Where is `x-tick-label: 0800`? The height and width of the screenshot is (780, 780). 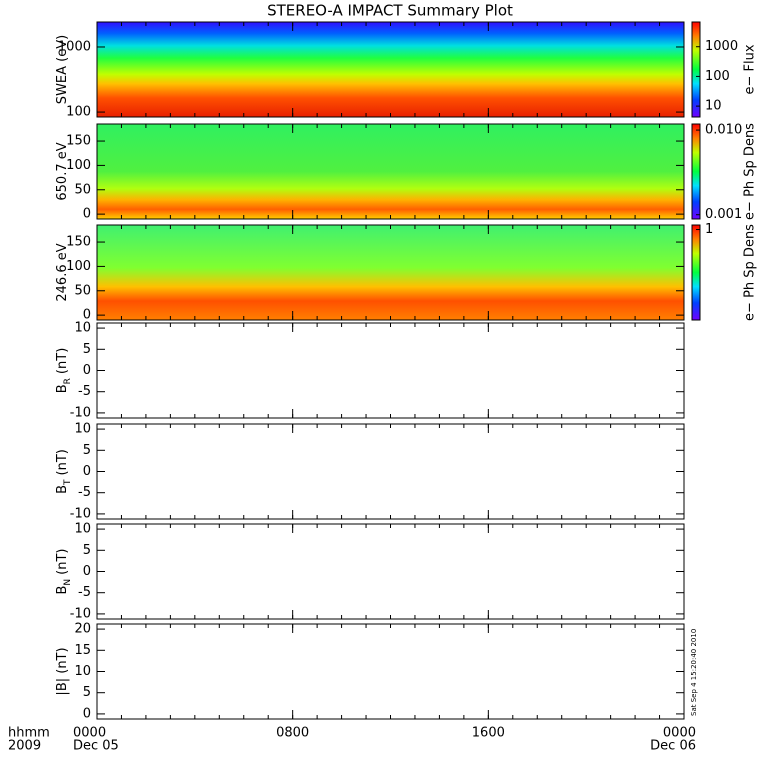 x-tick-label: 0800 is located at coordinates (292, 733).